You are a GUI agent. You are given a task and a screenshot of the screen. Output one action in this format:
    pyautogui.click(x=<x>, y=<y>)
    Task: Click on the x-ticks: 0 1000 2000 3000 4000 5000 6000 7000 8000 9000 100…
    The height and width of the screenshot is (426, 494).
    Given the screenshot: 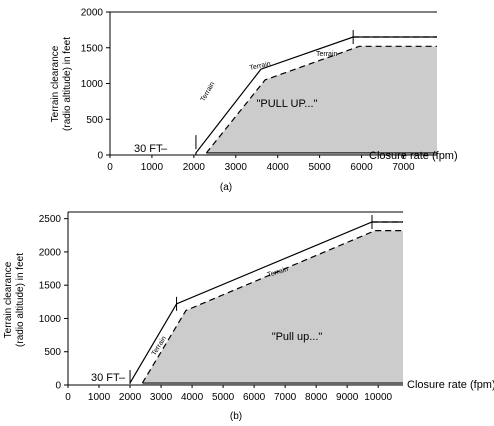 What is the action you would take?
    pyautogui.click(x=229, y=394)
    